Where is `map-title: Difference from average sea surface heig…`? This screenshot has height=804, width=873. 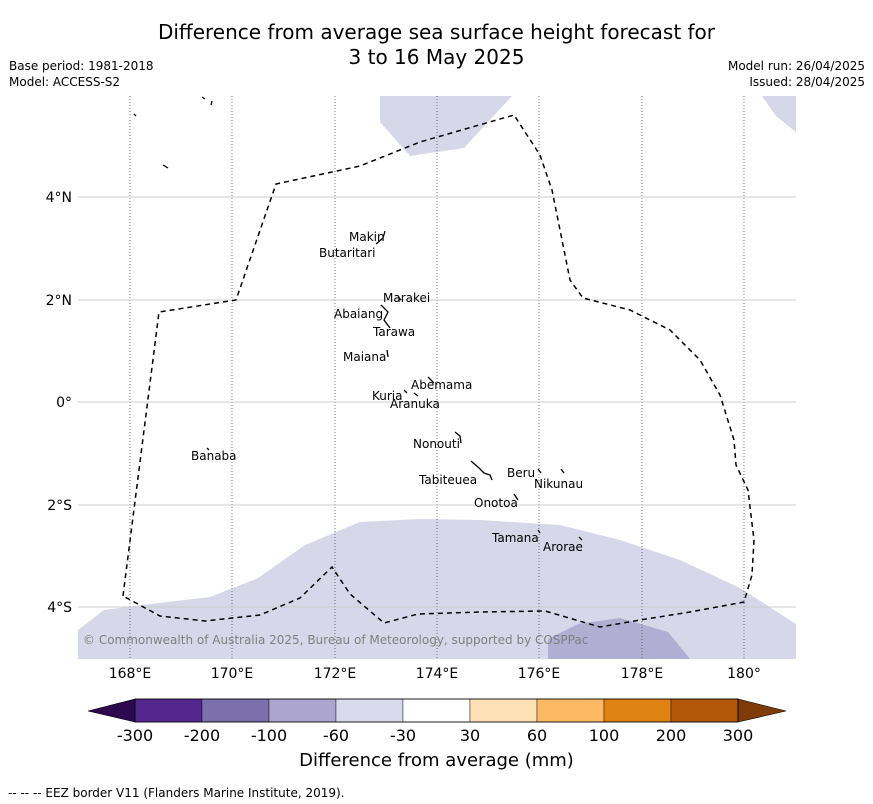 map-title: Difference from average sea surface heig… is located at coordinates (436, 45).